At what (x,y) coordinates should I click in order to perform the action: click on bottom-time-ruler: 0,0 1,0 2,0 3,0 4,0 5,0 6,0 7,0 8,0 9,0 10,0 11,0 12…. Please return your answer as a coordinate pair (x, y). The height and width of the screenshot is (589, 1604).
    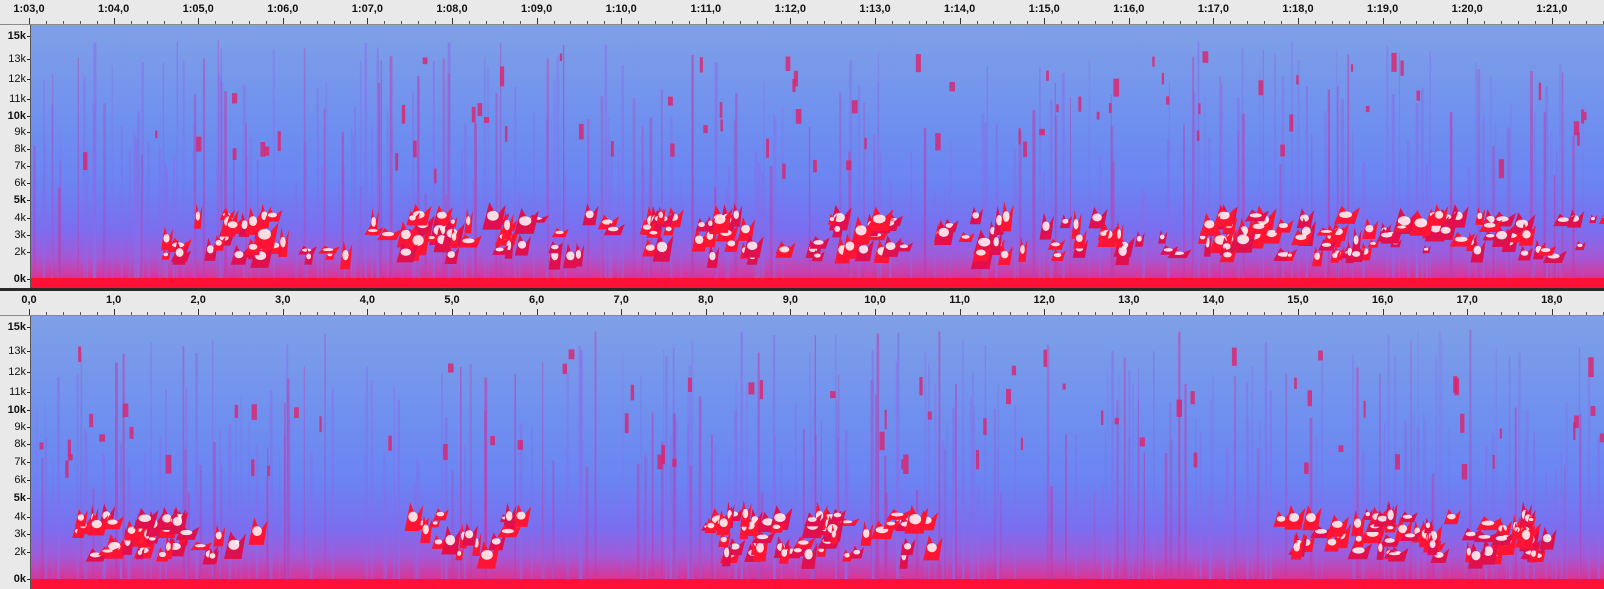
    Looking at the image, I should click on (802, 303).